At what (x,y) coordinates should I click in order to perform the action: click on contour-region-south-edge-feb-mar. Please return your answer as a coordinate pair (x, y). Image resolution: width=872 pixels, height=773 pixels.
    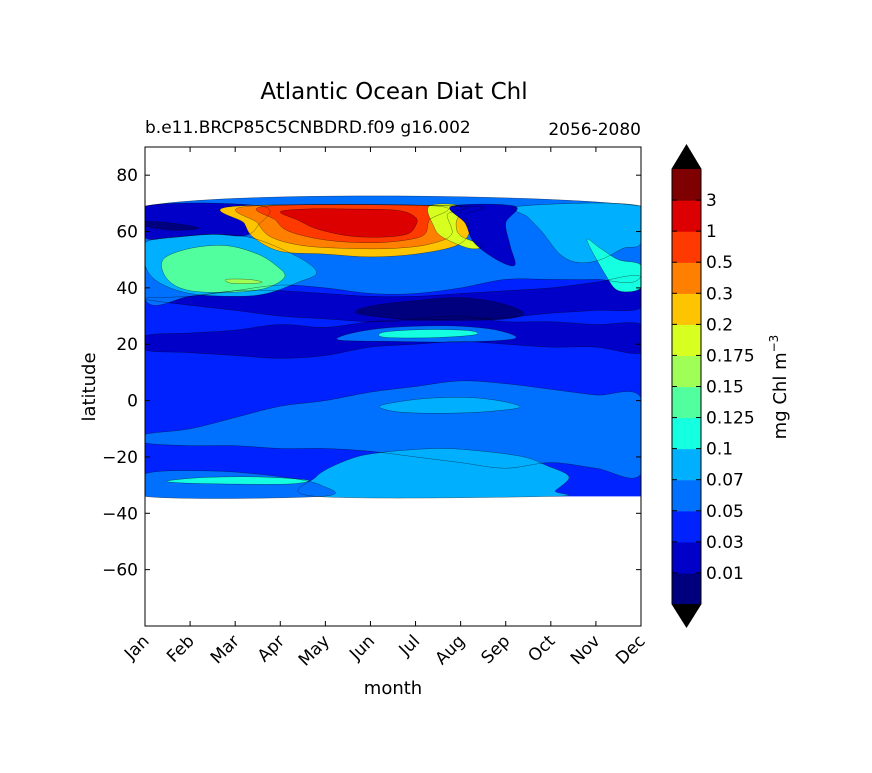
    Looking at the image, I should click on (237, 480).